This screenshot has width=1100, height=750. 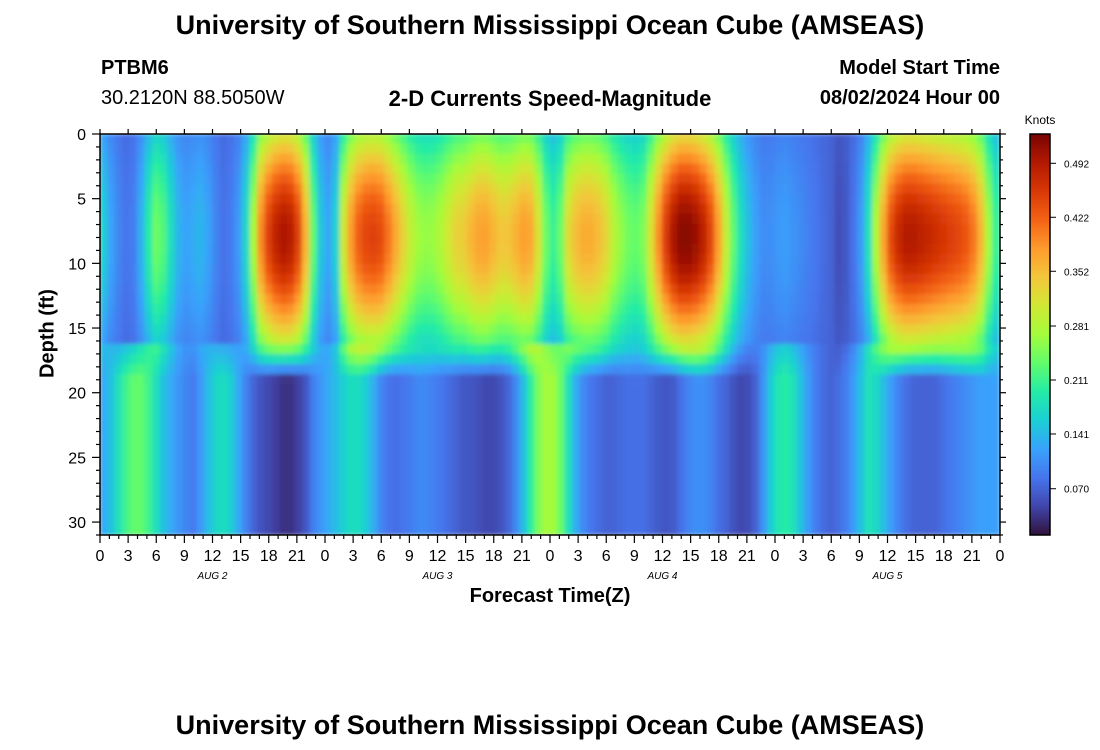 What do you see at coordinates (803, 556) in the screenshot?
I see `x-tick-label: 3` at bounding box center [803, 556].